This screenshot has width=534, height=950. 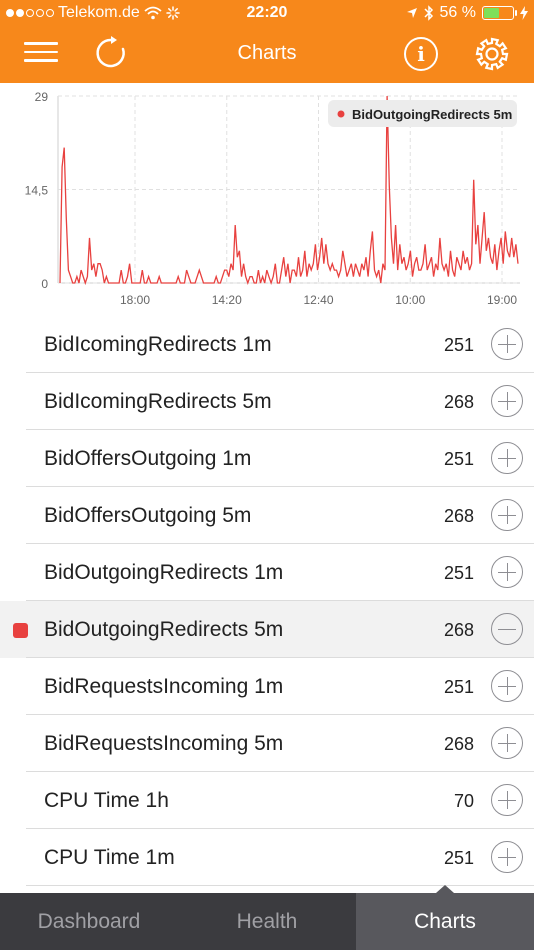 What do you see at coordinates (106, 800) in the screenshot?
I see `list-item-name: CPU Time 1h` at bounding box center [106, 800].